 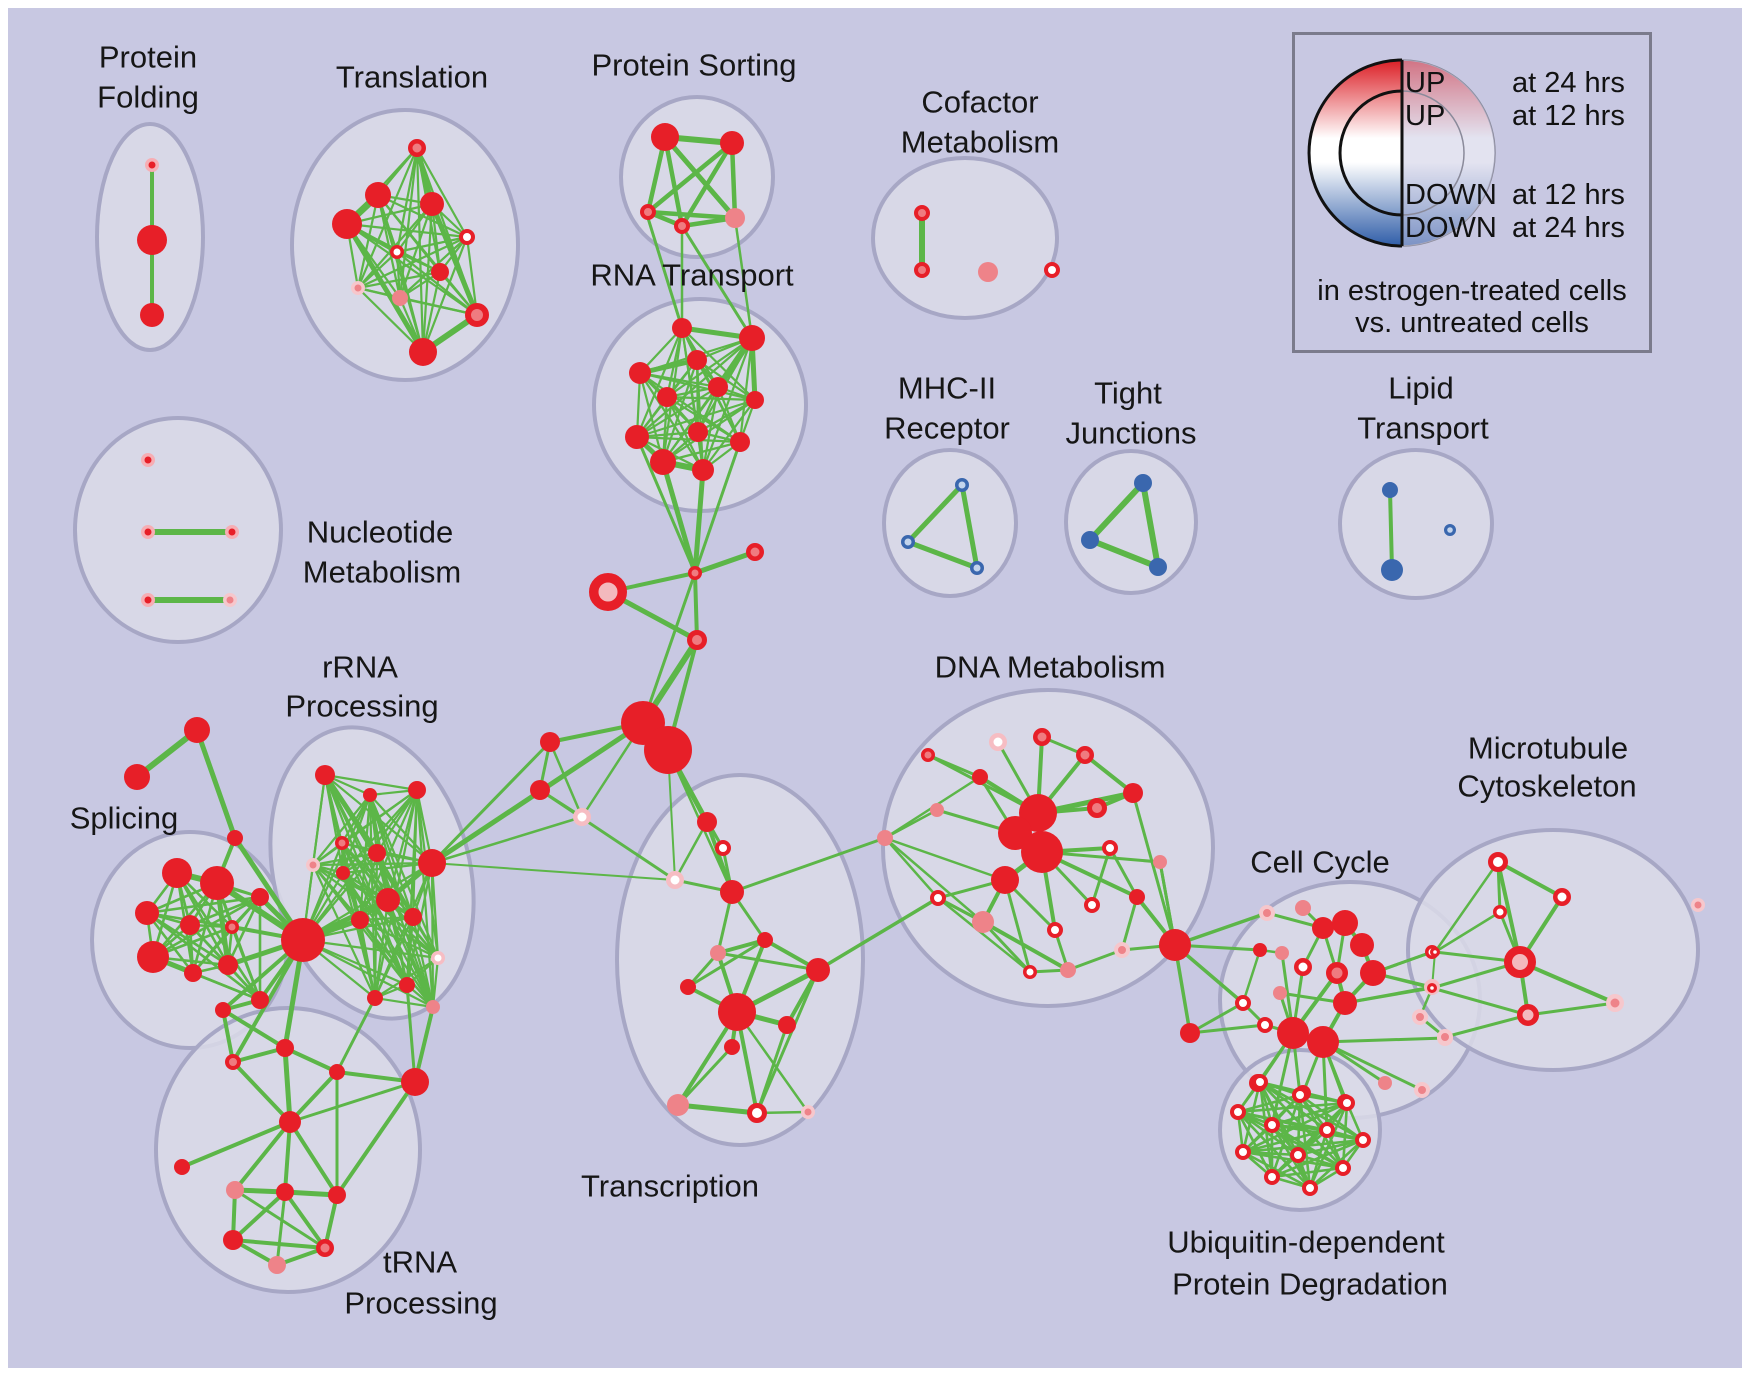 I want to click on legend-time: at 24 hrs, so click(x=1568, y=83).